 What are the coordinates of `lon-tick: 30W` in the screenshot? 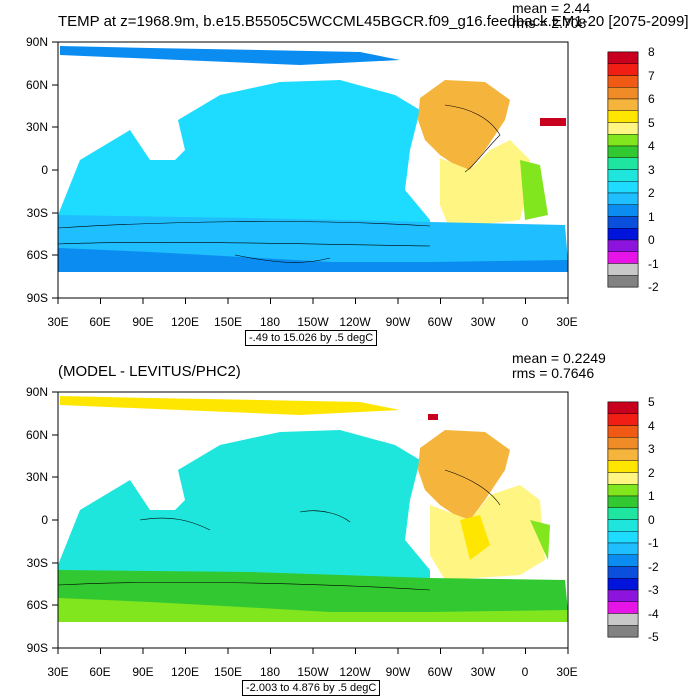 It's located at (483, 672).